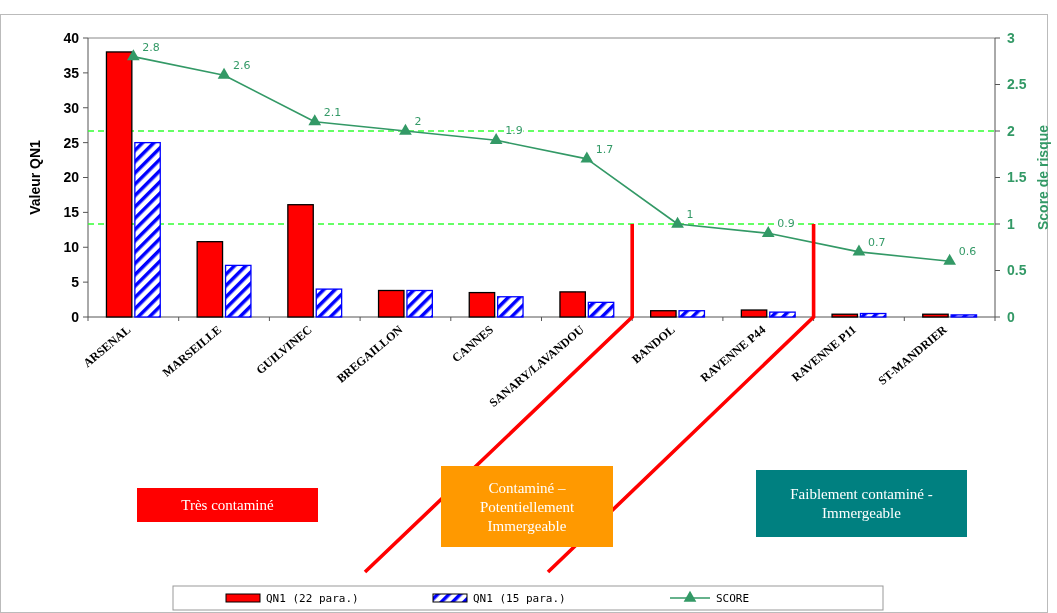 The image size is (1057, 613). What do you see at coordinates (71, 72) in the screenshot?
I see `y-tick-label: 35` at bounding box center [71, 72].